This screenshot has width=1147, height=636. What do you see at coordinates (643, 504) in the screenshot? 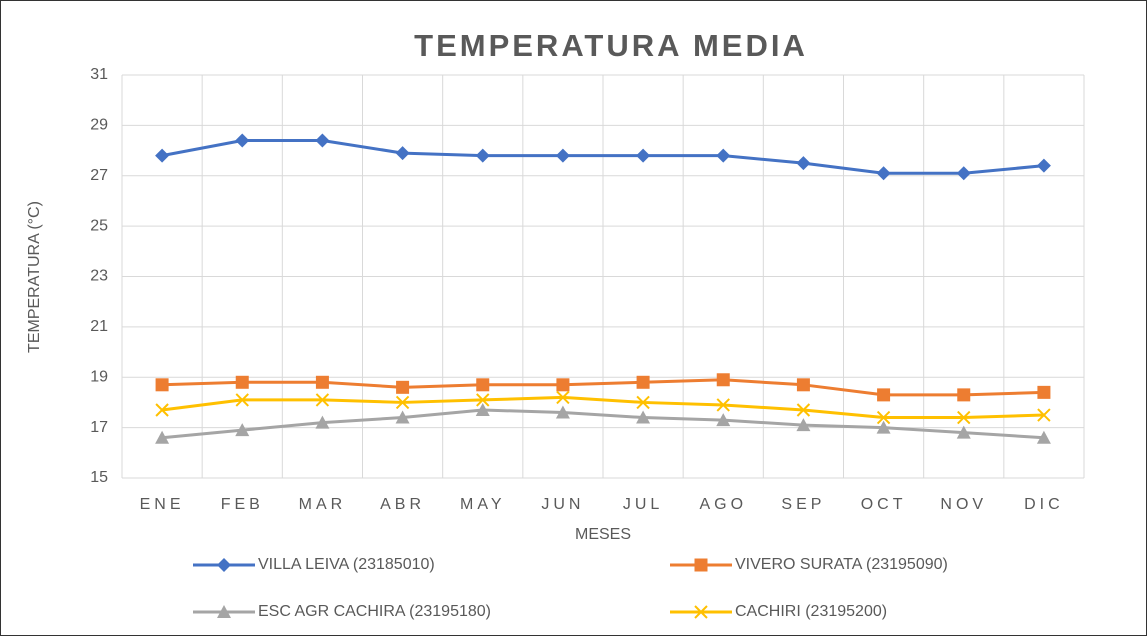
I see `x-tick-label: JUL` at bounding box center [643, 504].